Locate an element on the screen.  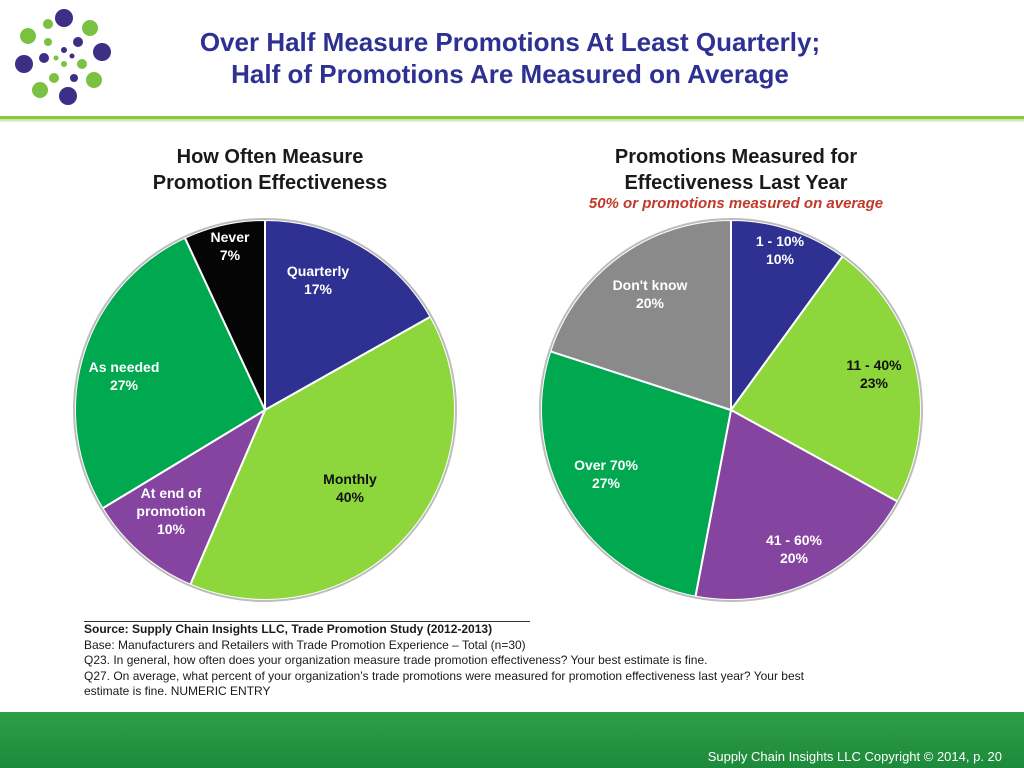
left-slice-label: At end of promotion 10% is located at coordinates (170, 511).